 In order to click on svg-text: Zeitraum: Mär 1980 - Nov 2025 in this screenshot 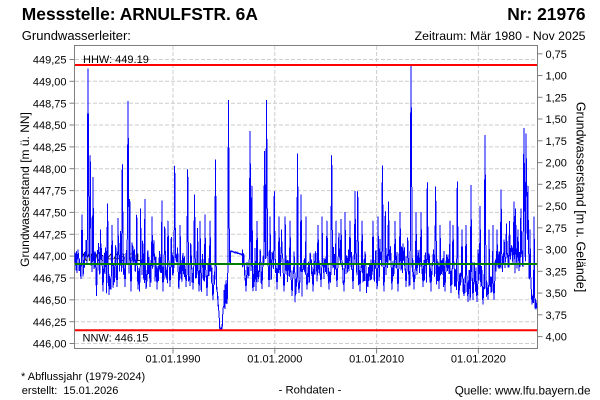, I will do `click(500, 36)`.